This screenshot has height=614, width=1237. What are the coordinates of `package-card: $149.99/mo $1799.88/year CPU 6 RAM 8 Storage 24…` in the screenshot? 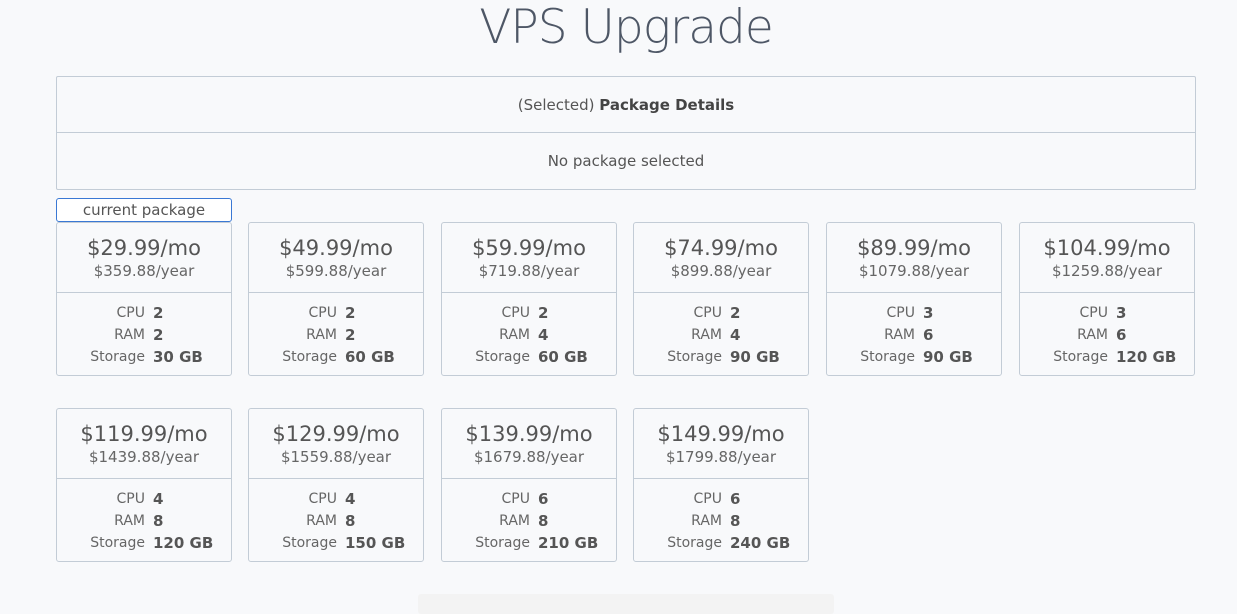 It's located at (721, 485).